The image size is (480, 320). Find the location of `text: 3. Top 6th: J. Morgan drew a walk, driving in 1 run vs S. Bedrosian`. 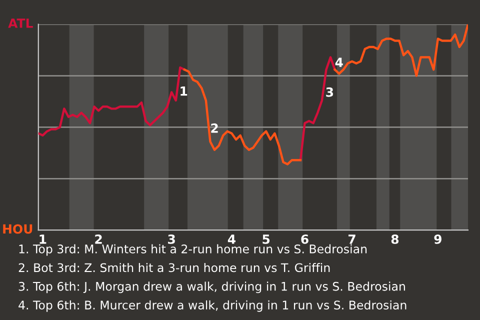

text: 3. Top 6th: J. Morgan drew a walk, driving in 1 run vs S. Bedrosian is located at coordinates (211, 288).